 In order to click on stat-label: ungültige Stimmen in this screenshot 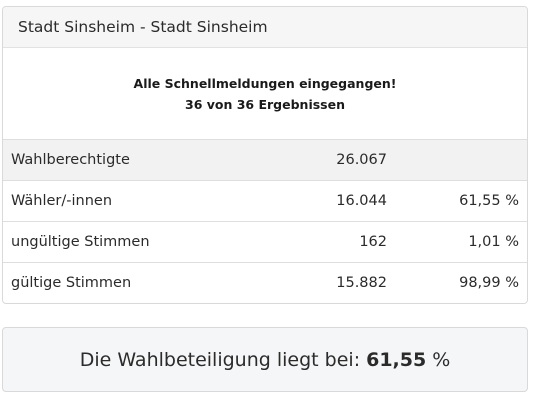, I will do `click(80, 242)`.